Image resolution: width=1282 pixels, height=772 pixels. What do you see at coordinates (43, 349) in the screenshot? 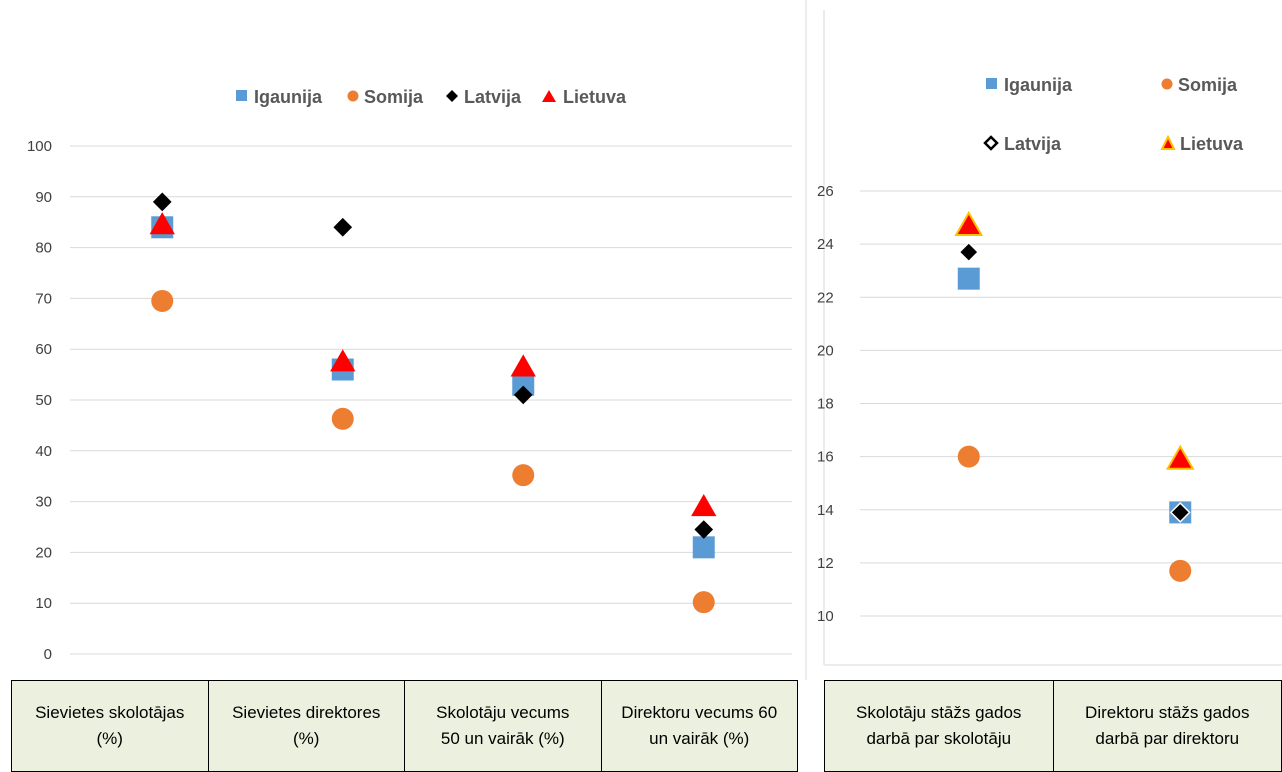
I see `y-tick-label: 60` at bounding box center [43, 349].